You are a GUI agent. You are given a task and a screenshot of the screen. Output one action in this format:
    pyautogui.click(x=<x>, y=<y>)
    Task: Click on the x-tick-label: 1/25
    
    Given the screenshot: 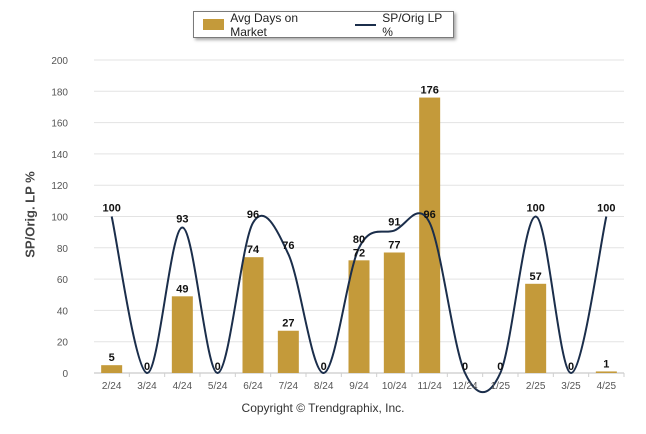 What is the action you would take?
    pyautogui.click(x=501, y=386)
    